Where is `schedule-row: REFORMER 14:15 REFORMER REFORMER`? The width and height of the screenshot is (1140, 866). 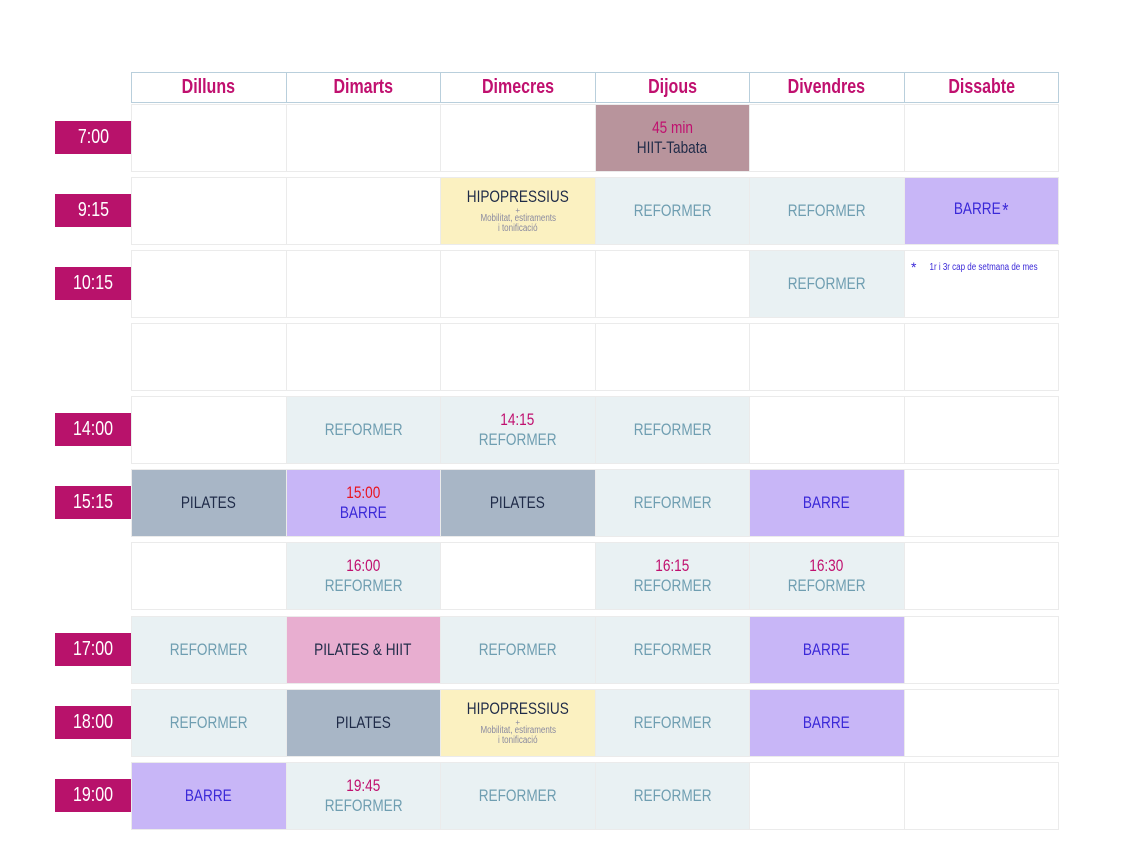 schedule-row: REFORMER 14:15 REFORMER REFORMER is located at coordinates (595, 430).